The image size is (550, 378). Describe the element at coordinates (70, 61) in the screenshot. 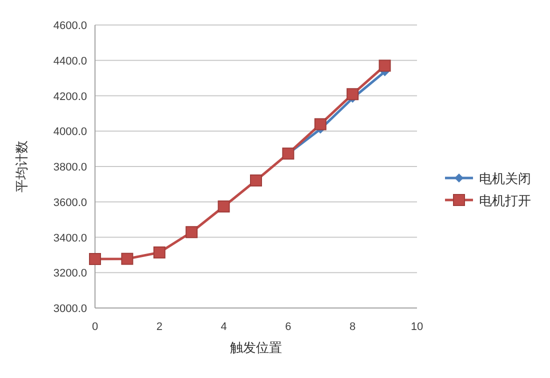

I see `y-tick-label: 4400.0` at that location.